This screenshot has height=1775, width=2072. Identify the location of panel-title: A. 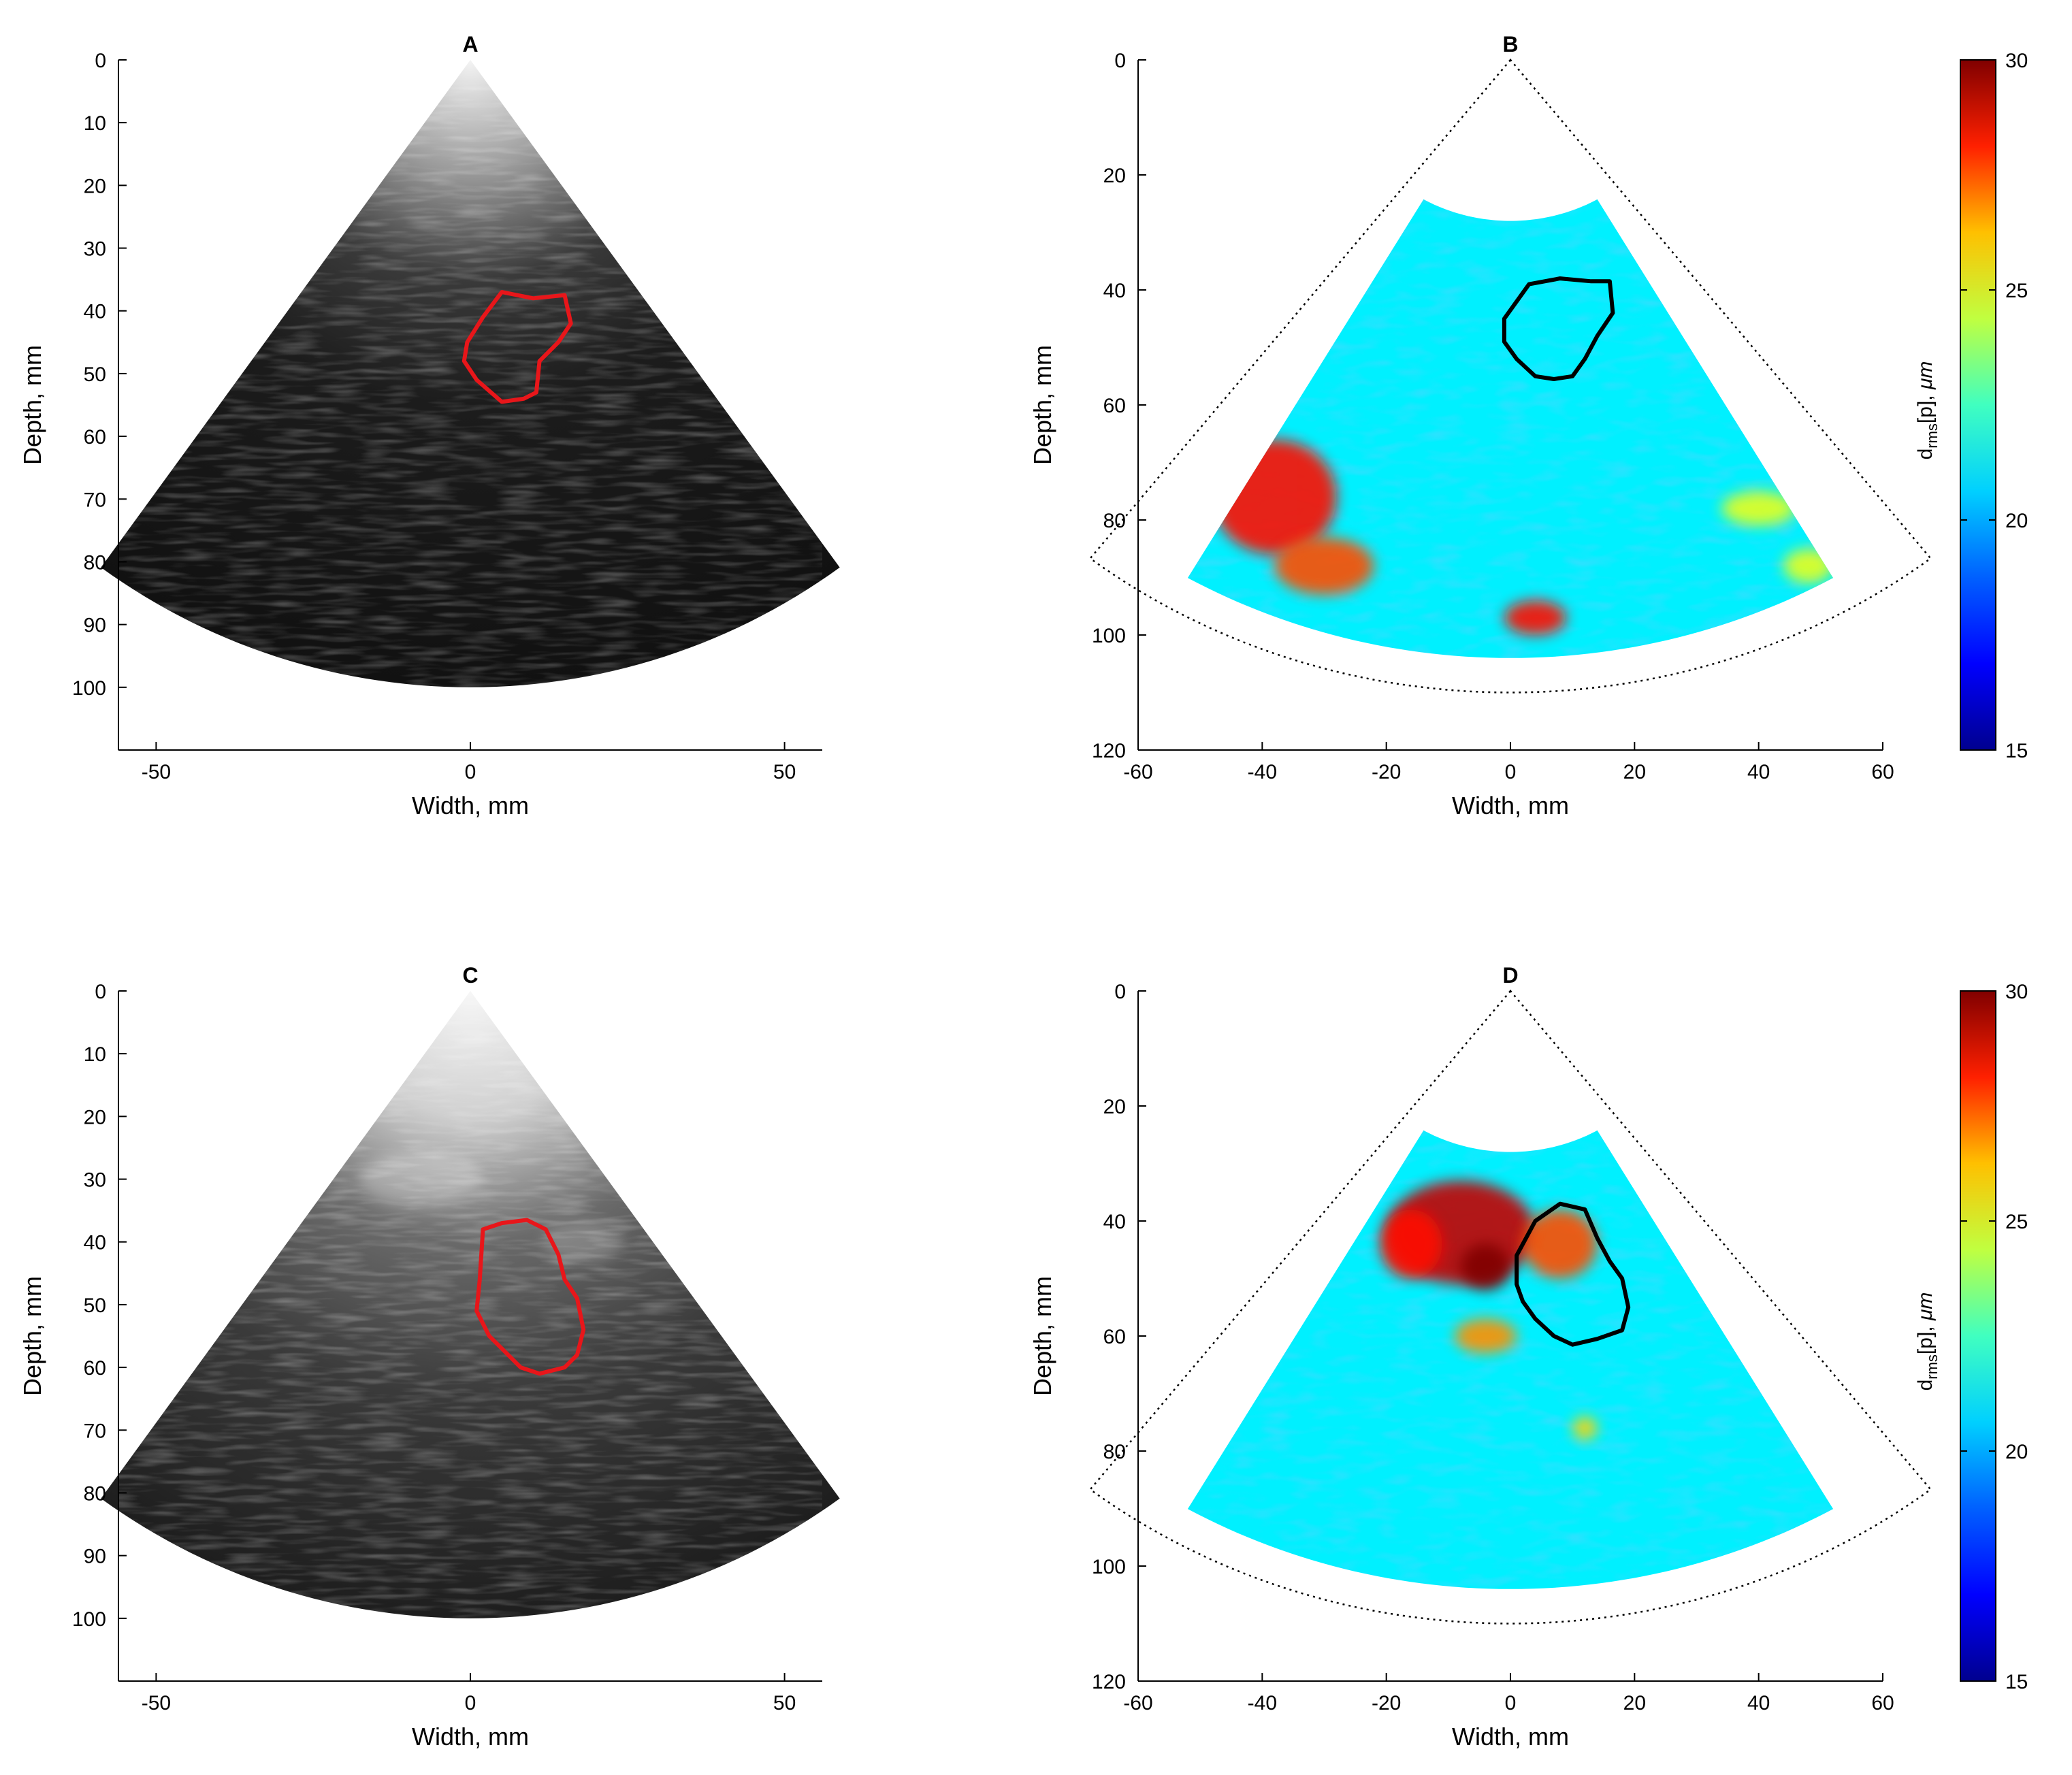
(470, 44).